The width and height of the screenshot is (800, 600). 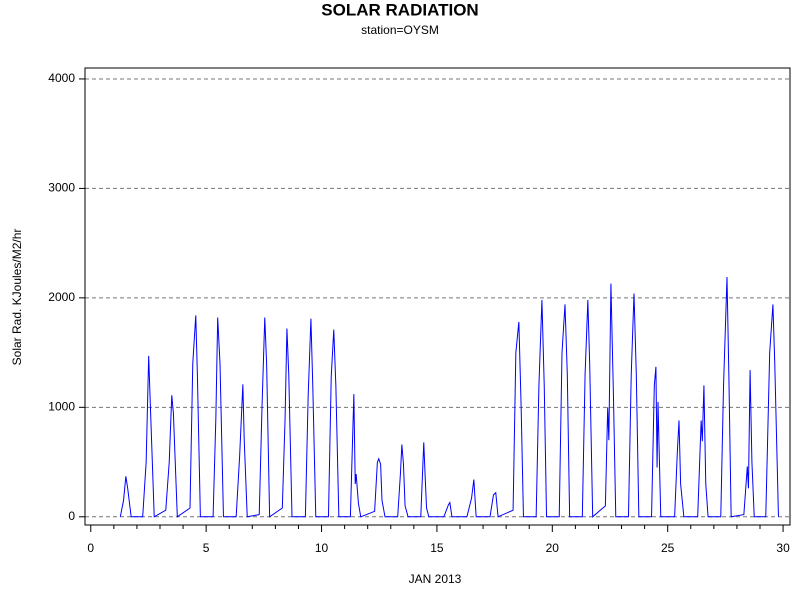 What do you see at coordinates (90, 548) in the screenshot?
I see `x-tick-label: 0` at bounding box center [90, 548].